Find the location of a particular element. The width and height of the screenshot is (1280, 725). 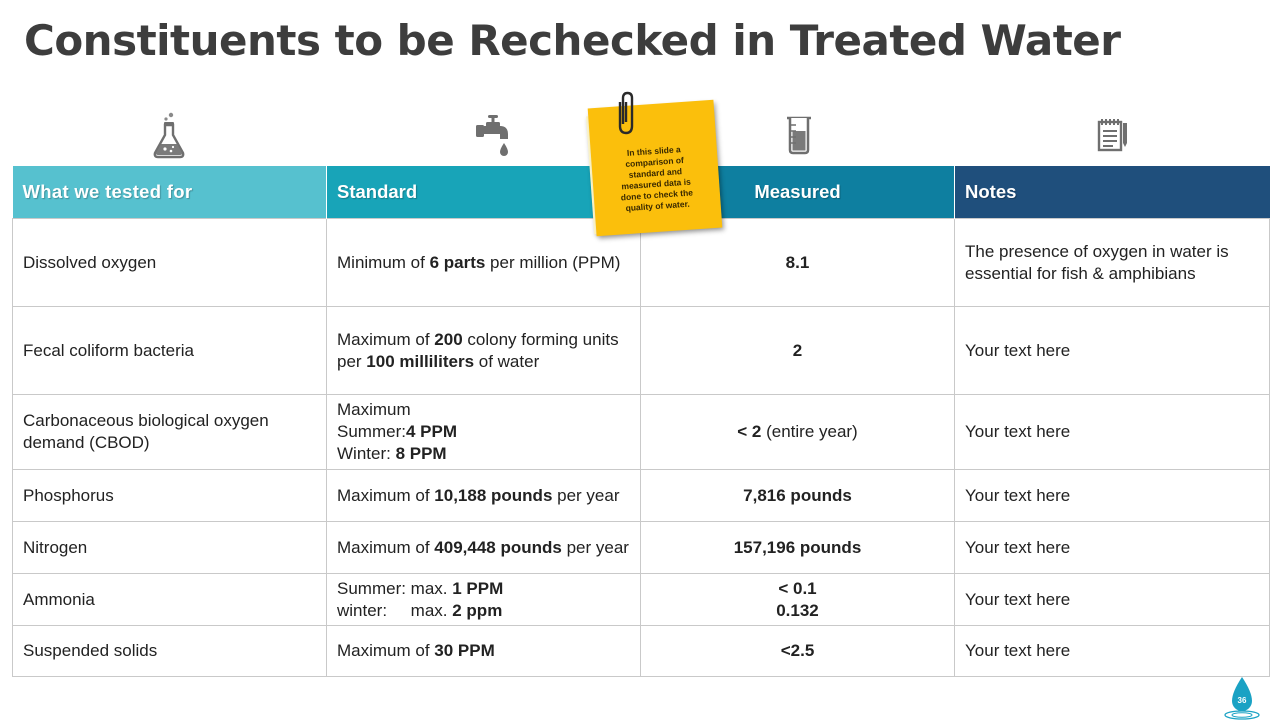

header-standard: Standard is located at coordinates (483, 192).